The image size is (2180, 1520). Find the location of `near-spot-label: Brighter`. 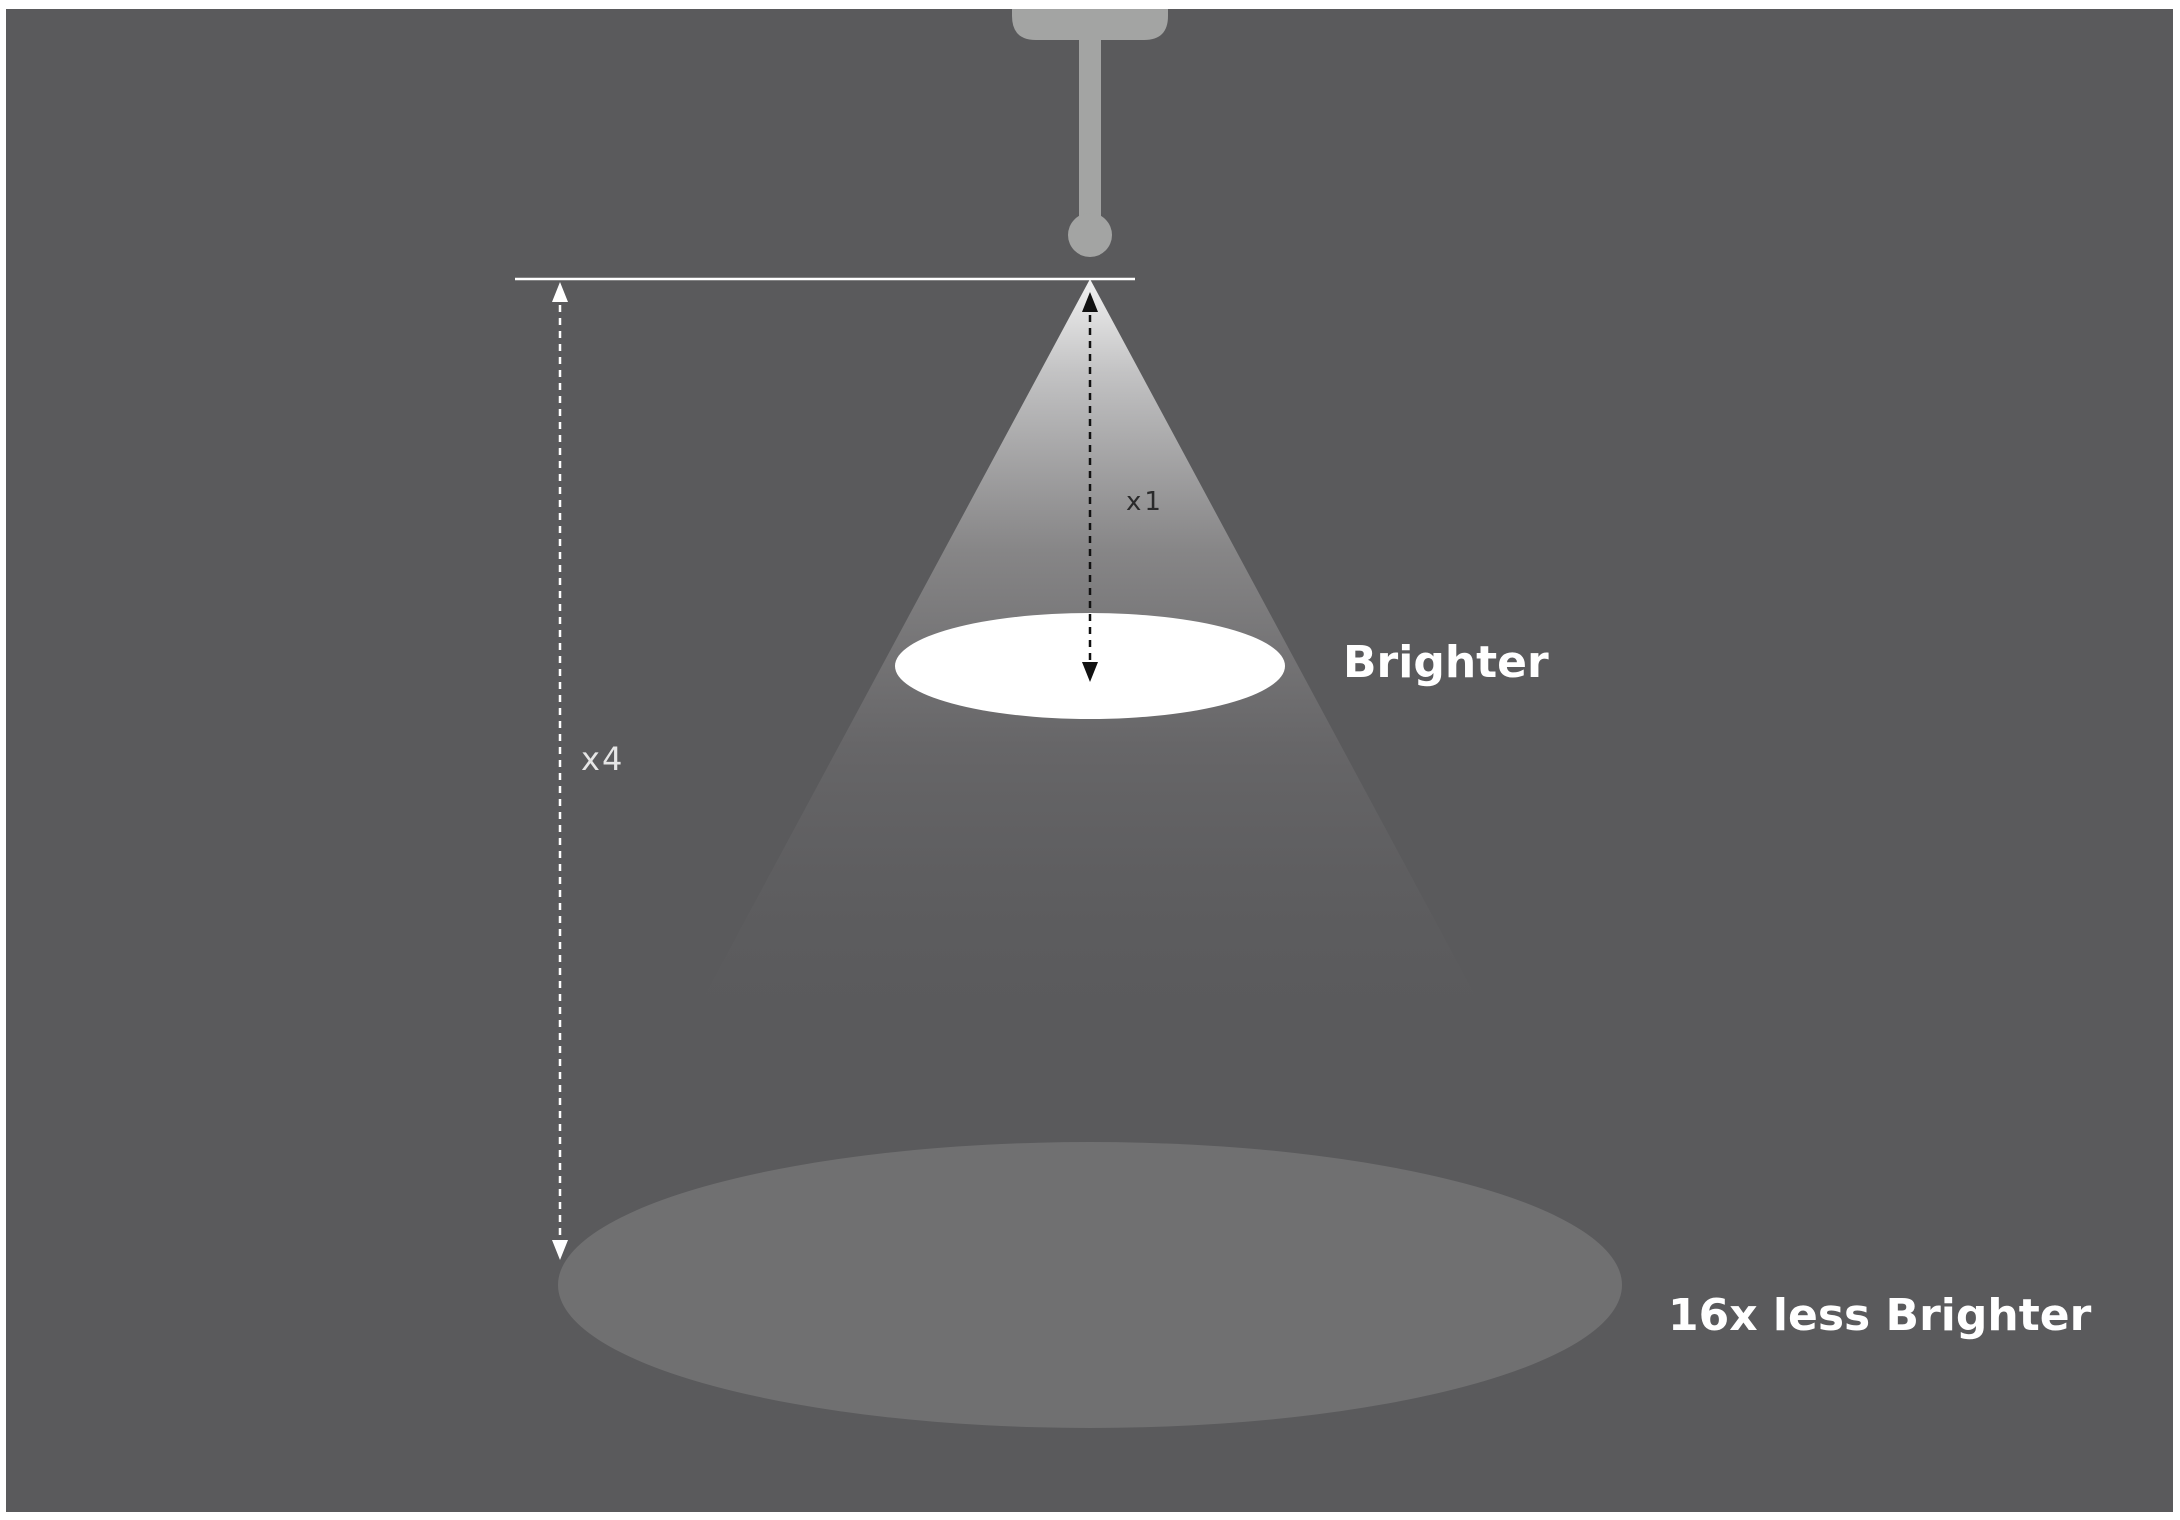

near-spot-label: Brighter is located at coordinates (1446, 662).